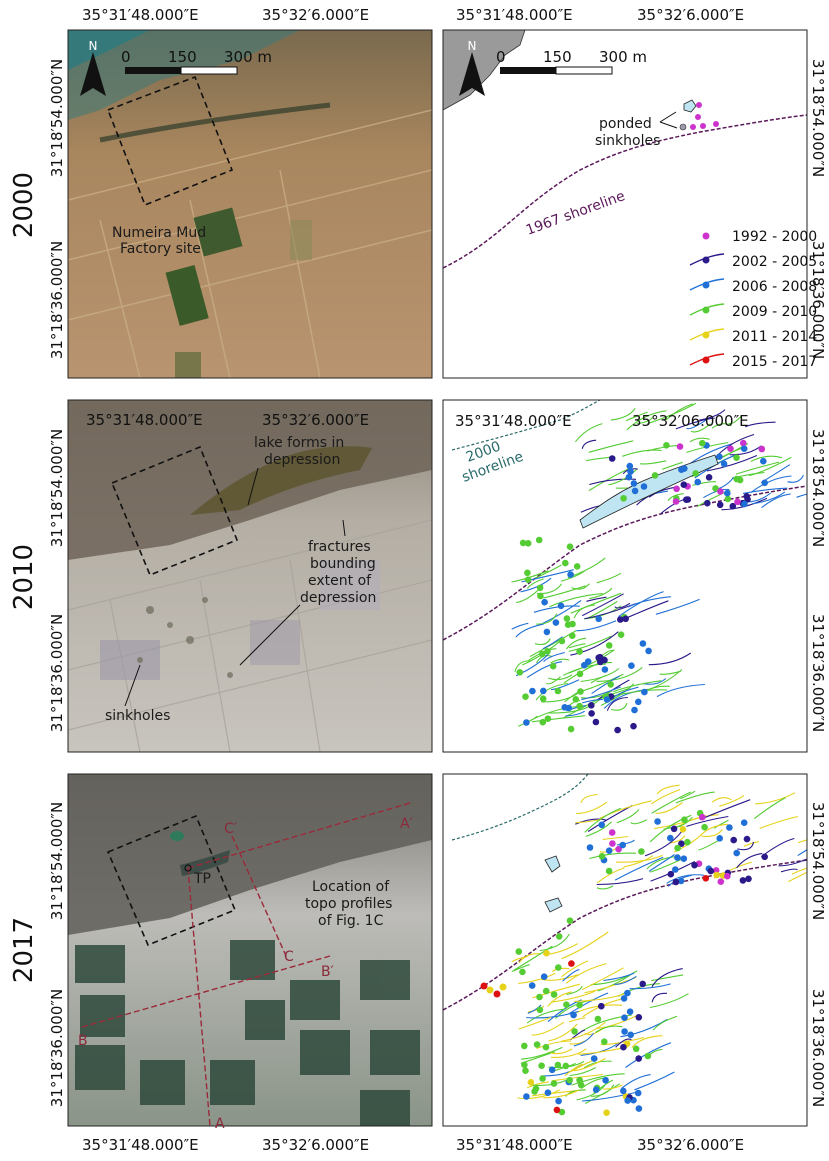 Image resolution: width=829 pixels, height=1161 pixels. I want to click on scale-bar-right: 0 150 300 m, so click(571, 61).